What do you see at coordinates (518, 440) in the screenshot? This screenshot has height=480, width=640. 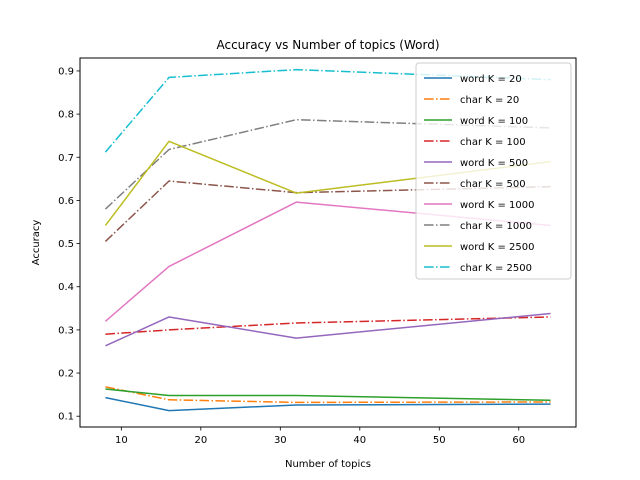 I see `x-tick-label: 60` at bounding box center [518, 440].